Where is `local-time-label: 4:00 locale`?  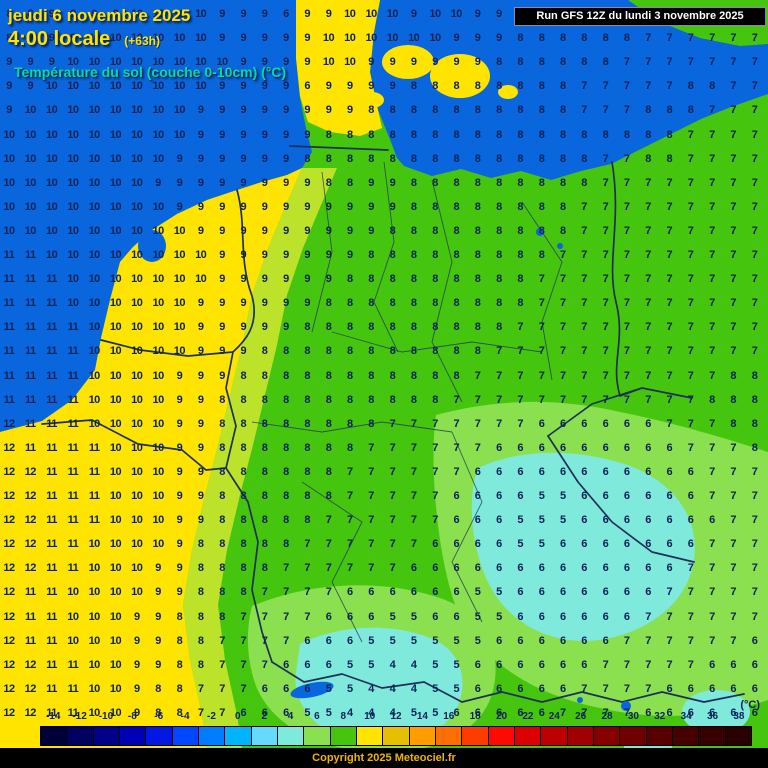 local-time-label: 4:00 locale is located at coordinates (59, 39).